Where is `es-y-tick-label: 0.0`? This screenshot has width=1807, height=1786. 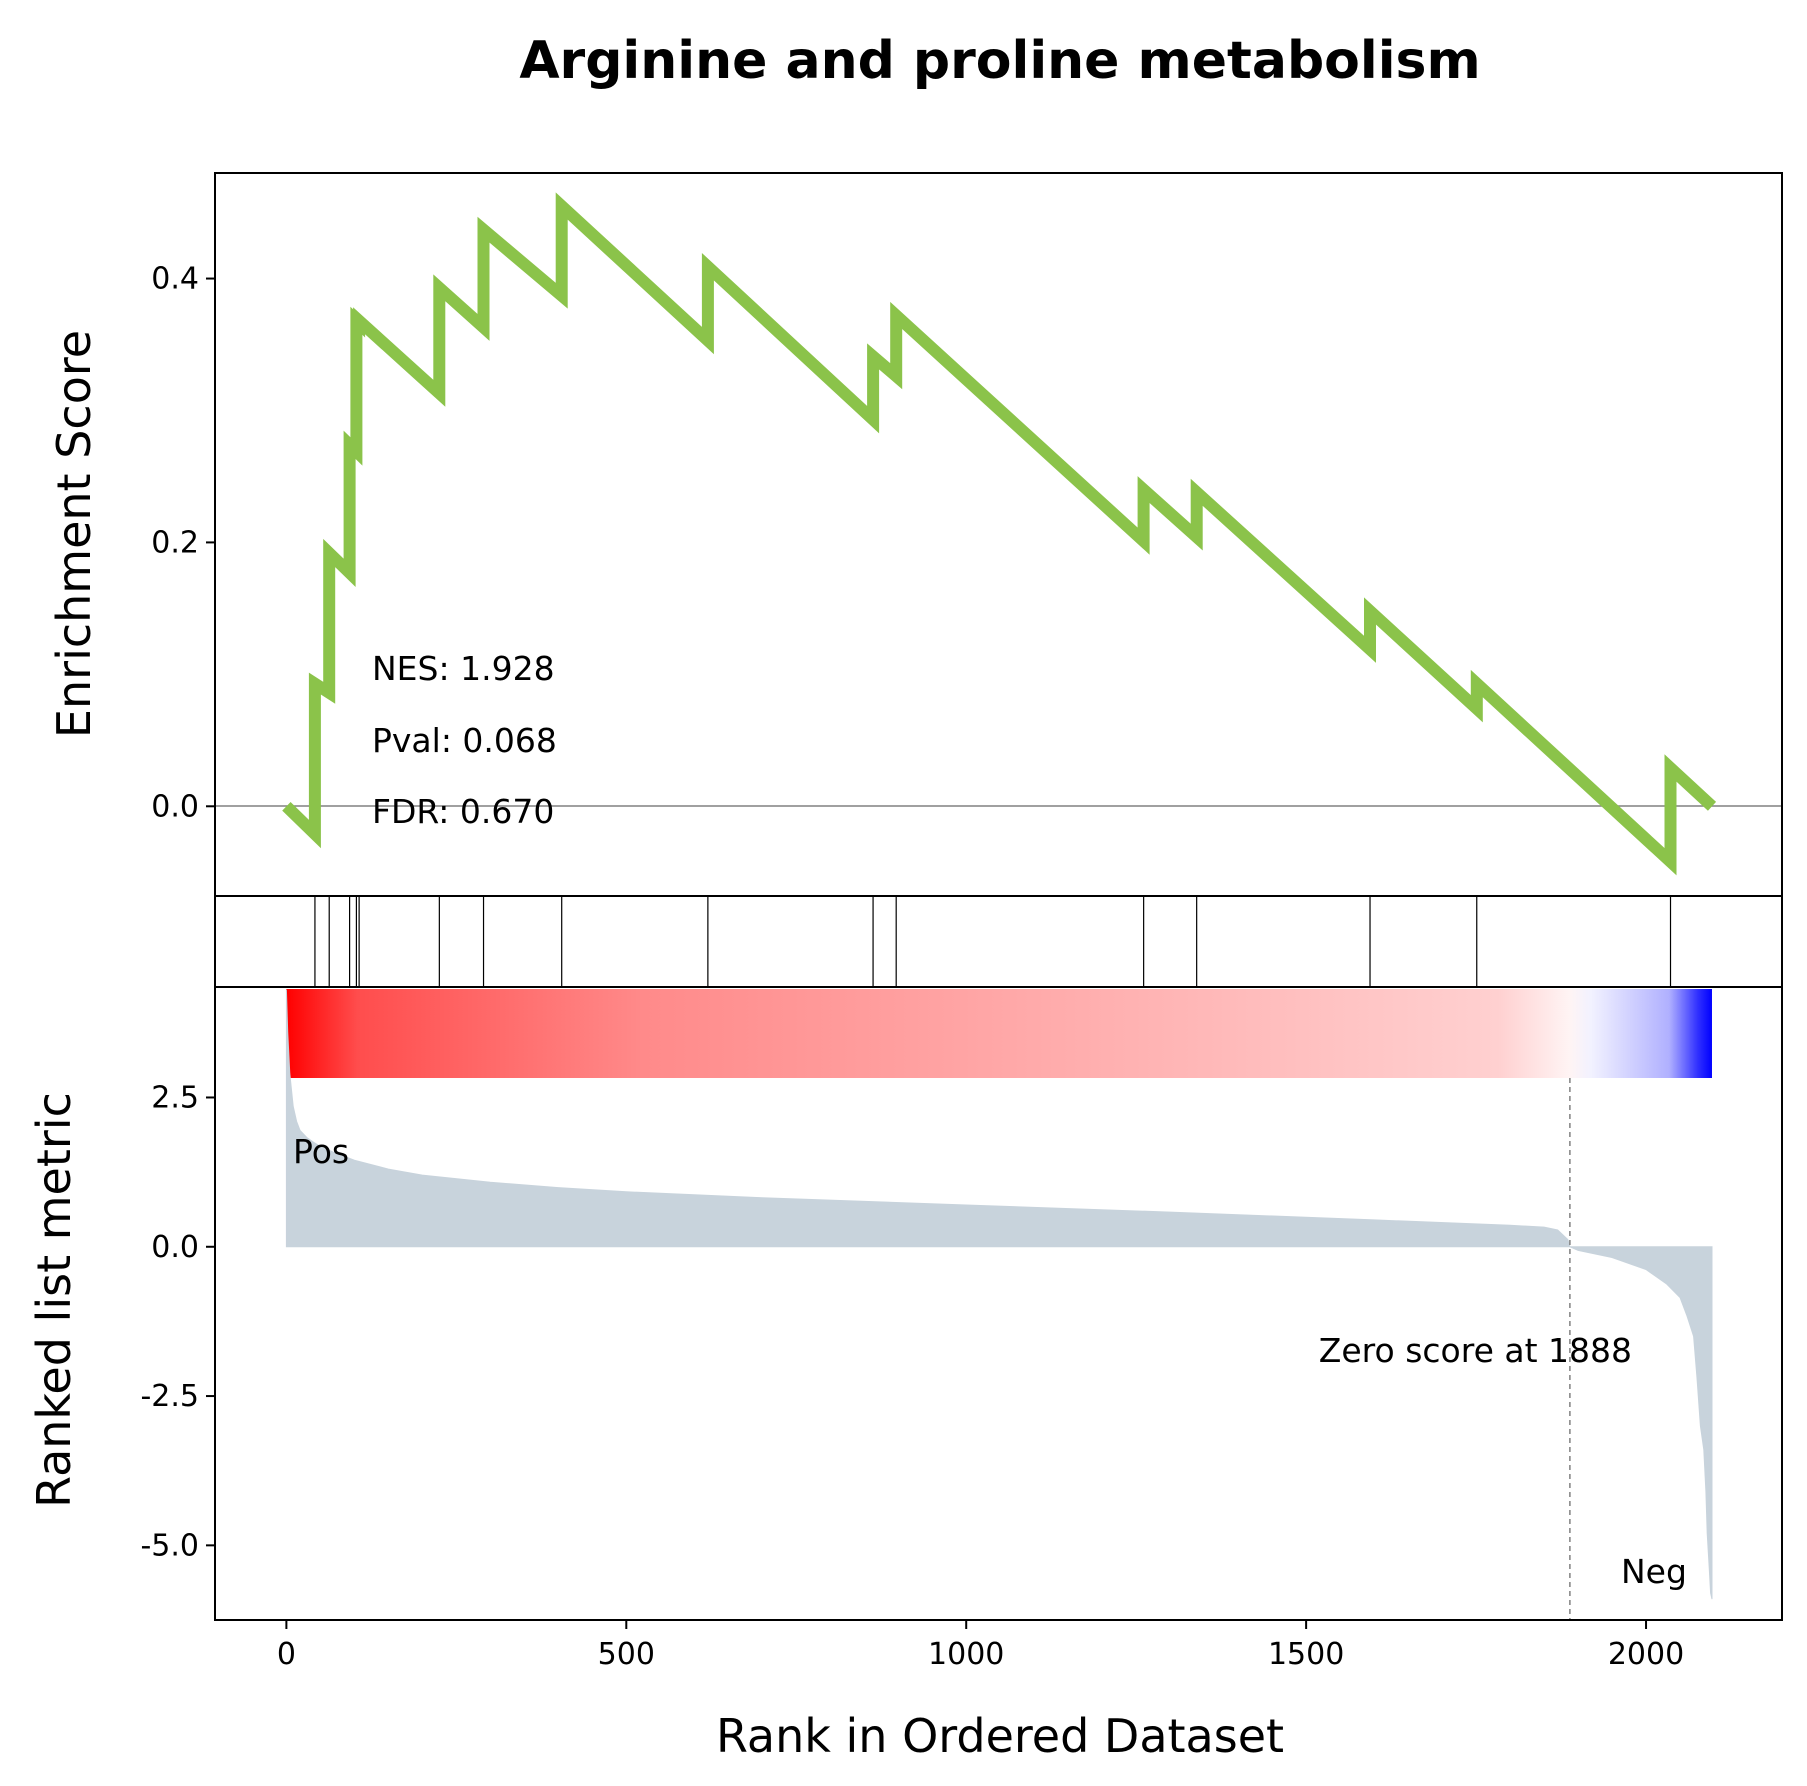
es-y-tick-label: 0.0 is located at coordinates (175, 806).